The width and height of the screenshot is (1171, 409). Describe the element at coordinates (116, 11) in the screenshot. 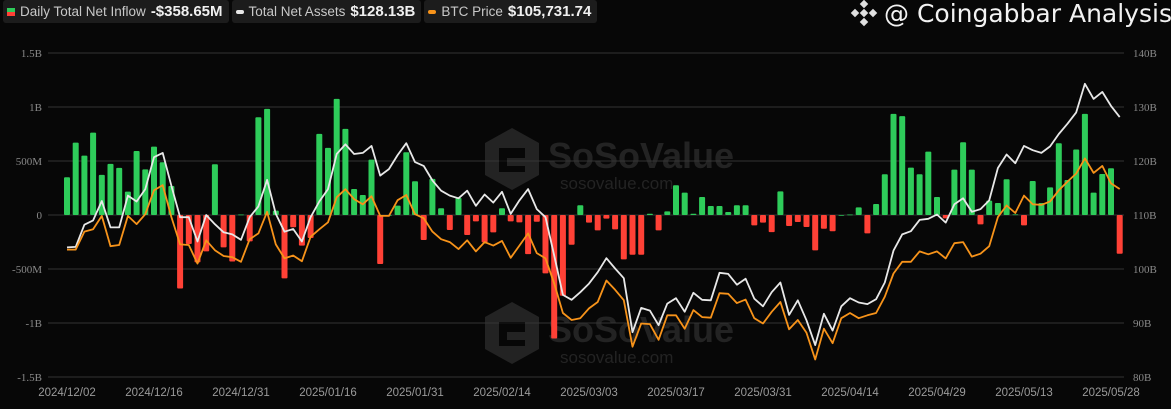

I see `legend-inflow: Daily Total Net Inflow -$358.65M` at that location.